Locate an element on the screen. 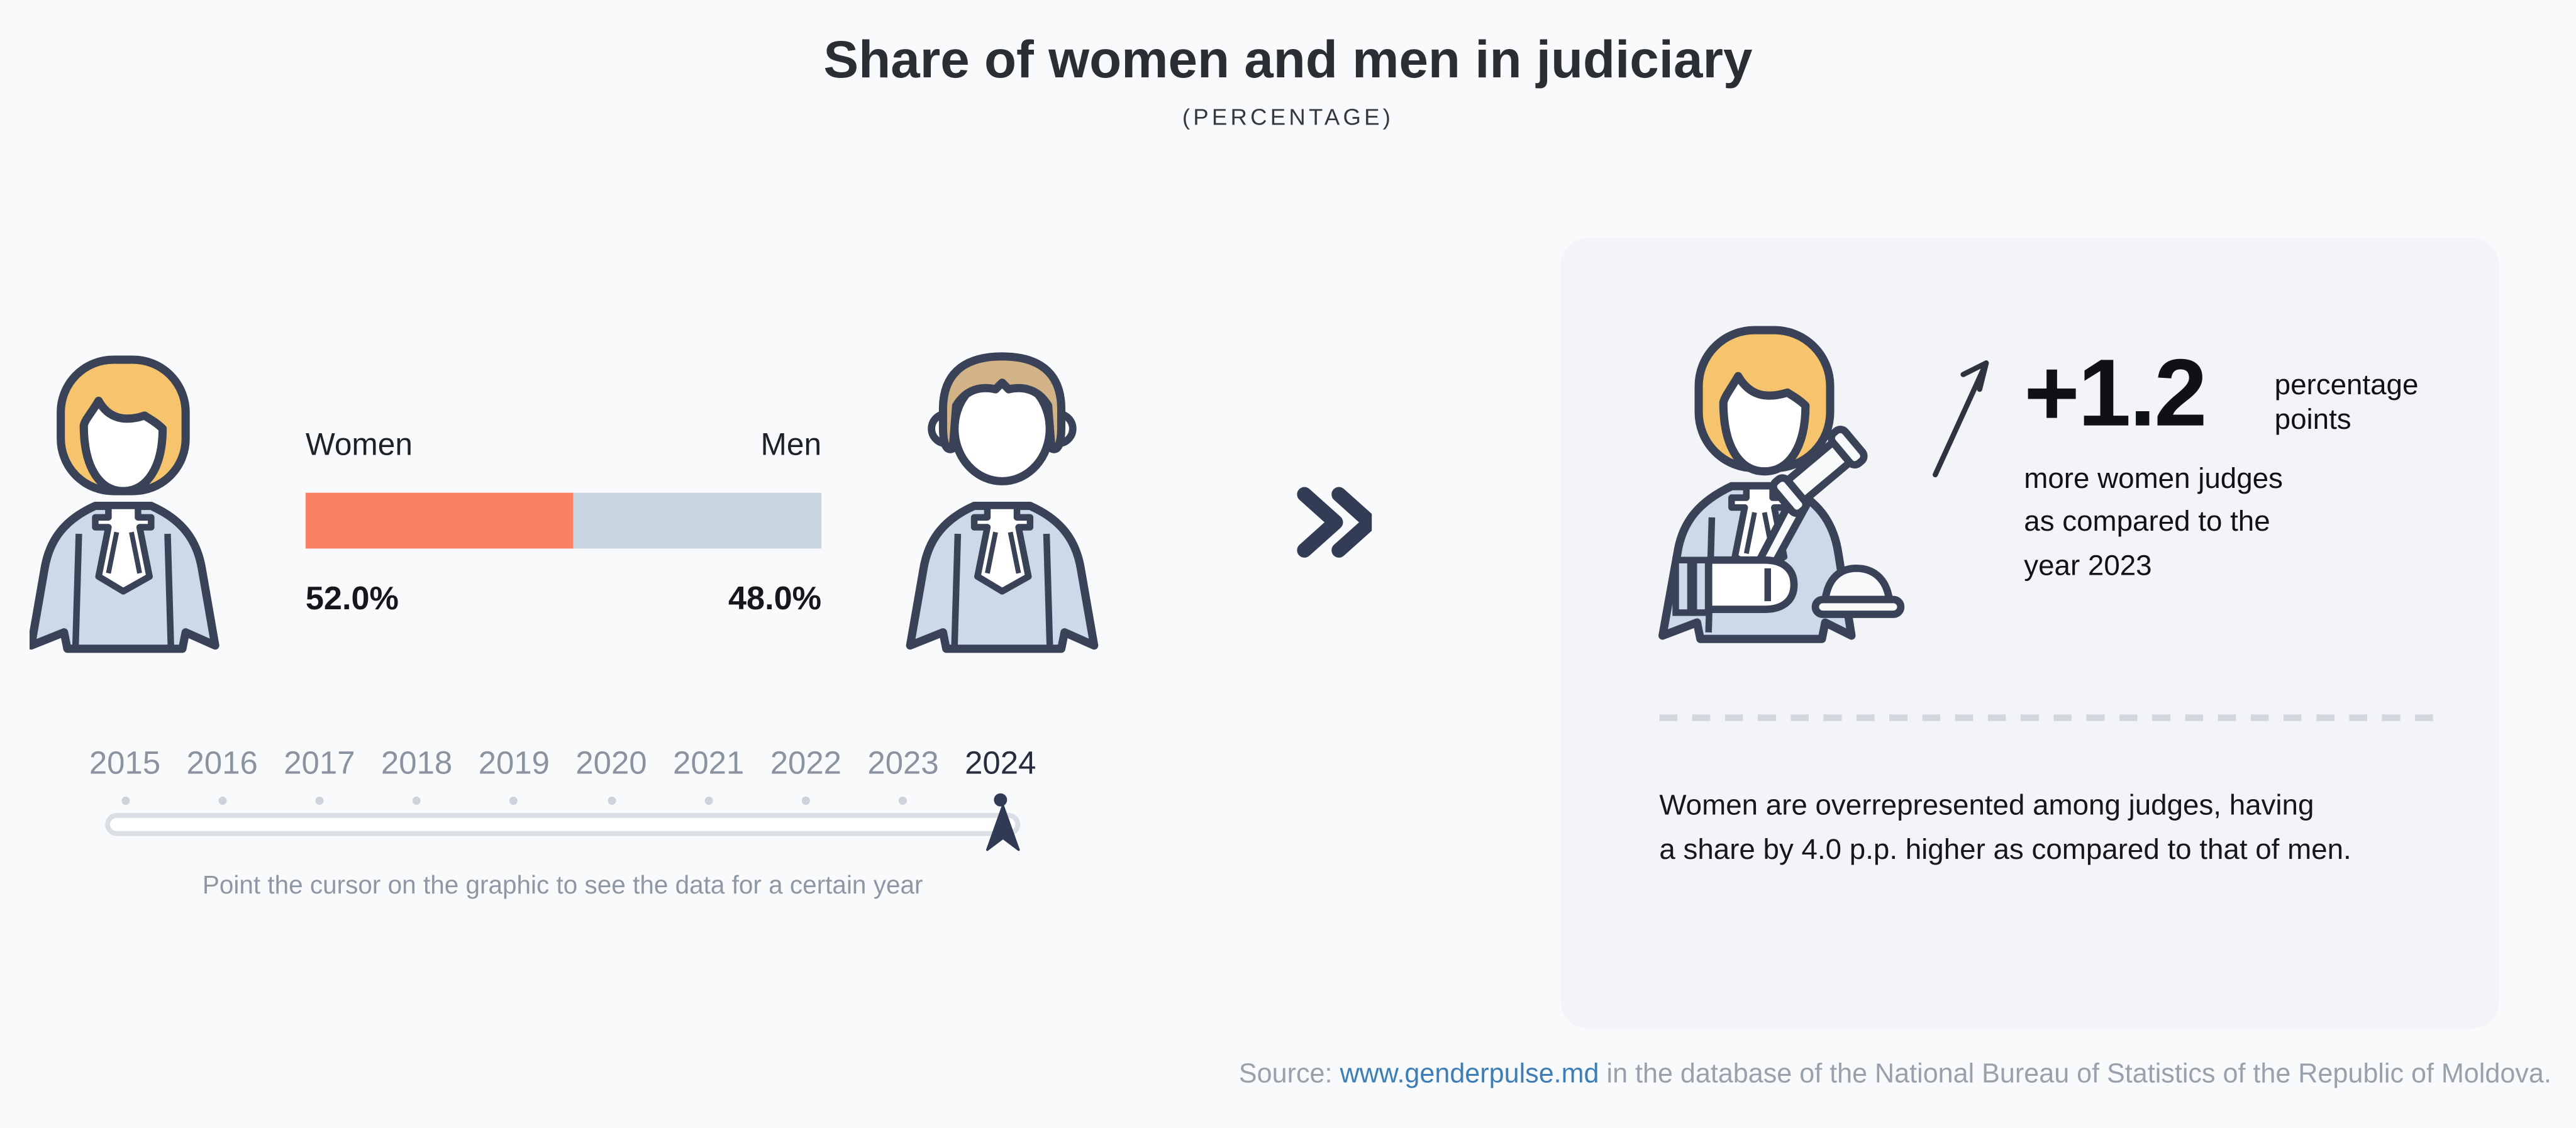  delta-desc-line1: more women judges is located at coordinates (2153, 479).